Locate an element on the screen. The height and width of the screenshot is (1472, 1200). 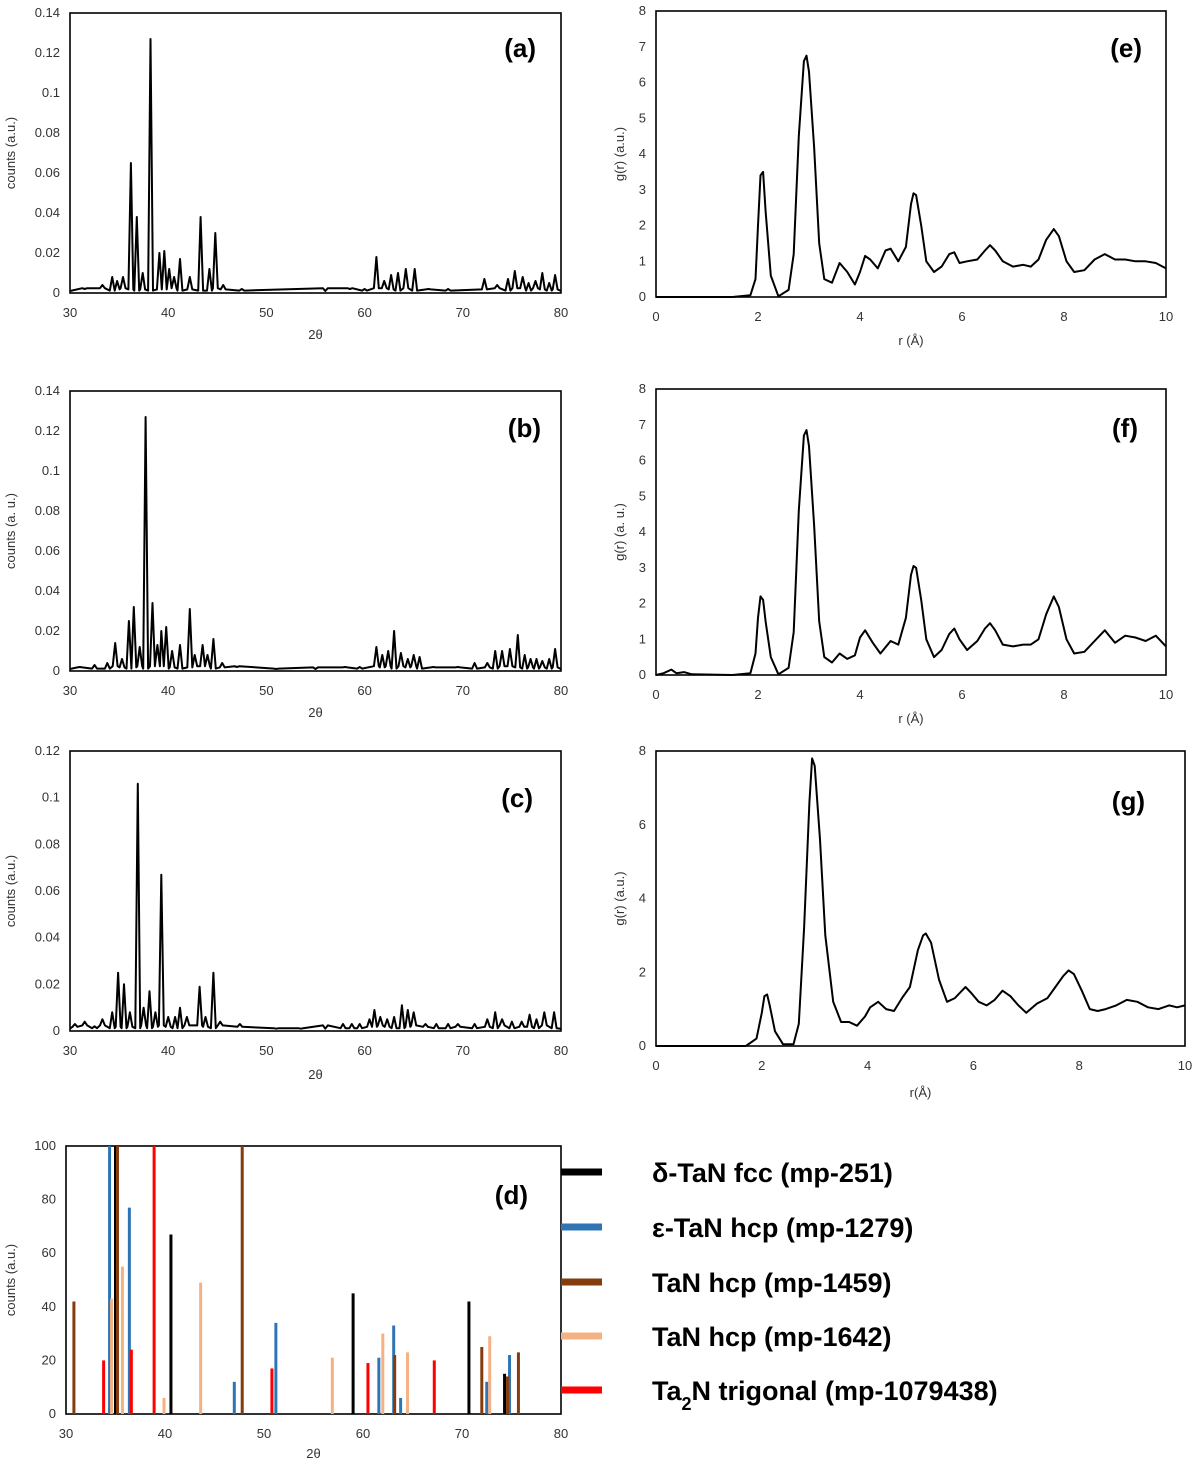
panel-label: (e) is located at coordinates (1126, 48).